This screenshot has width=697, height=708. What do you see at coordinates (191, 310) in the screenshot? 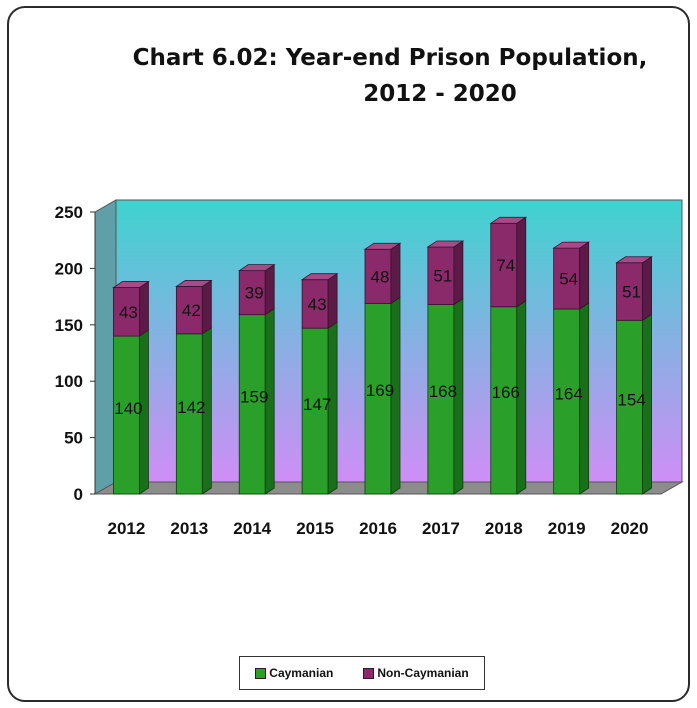
I see `data-label-non-caymanian: 42` at bounding box center [191, 310].